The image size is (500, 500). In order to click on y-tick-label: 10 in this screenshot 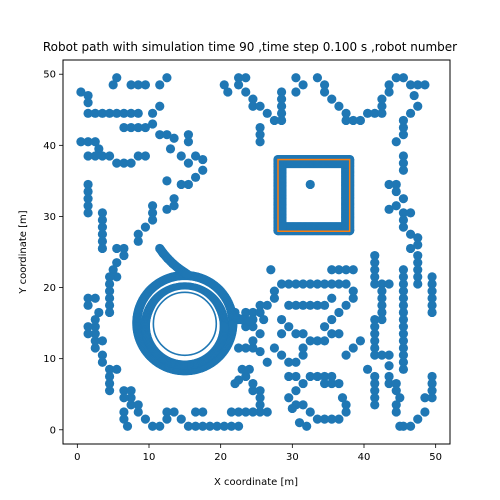, I will do `click(49, 359)`.